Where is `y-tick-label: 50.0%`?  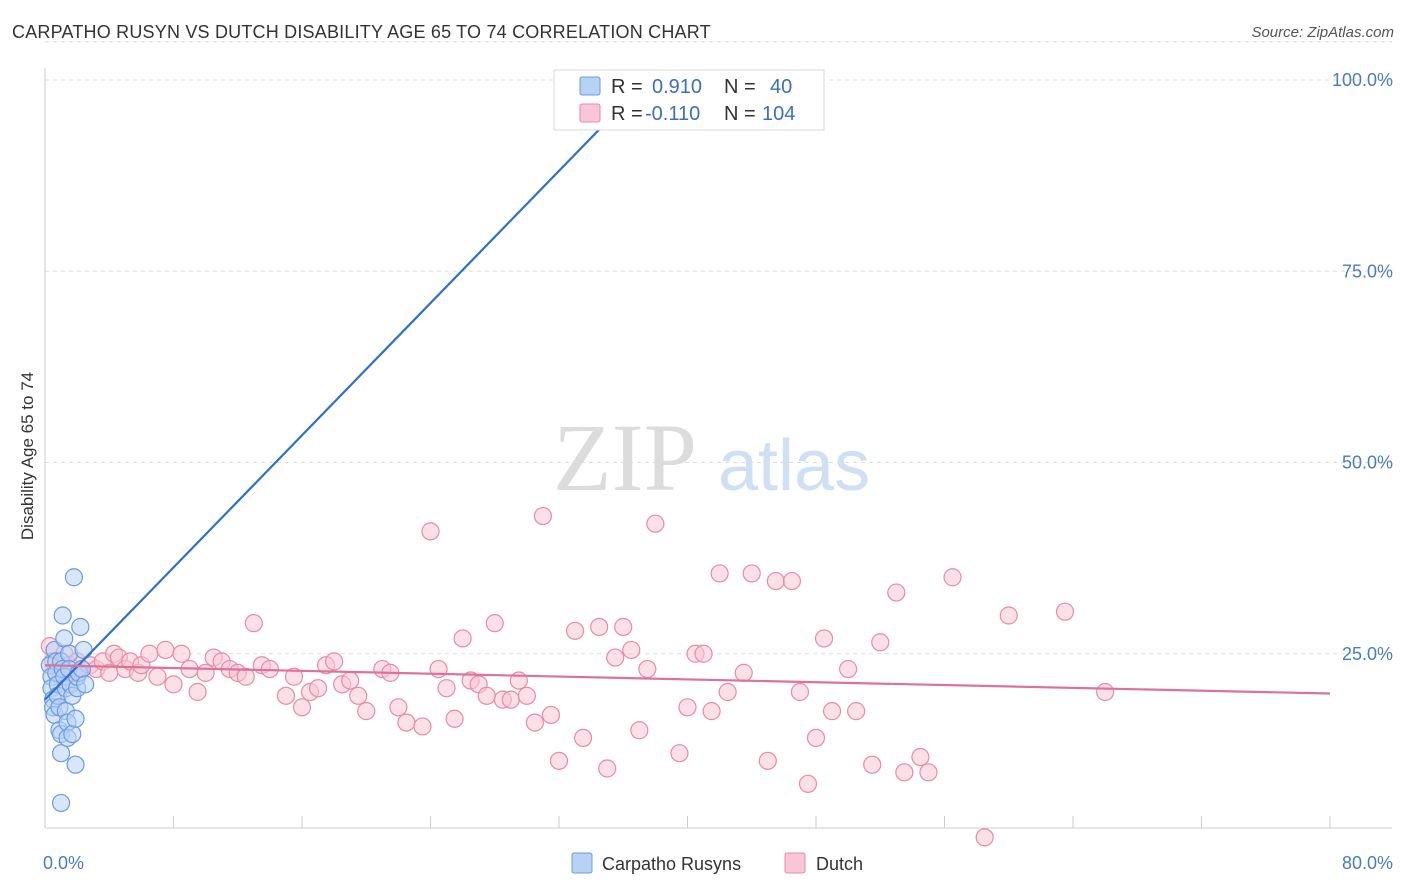 y-tick-label: 50.0% is located at coordinates (1367, 463).